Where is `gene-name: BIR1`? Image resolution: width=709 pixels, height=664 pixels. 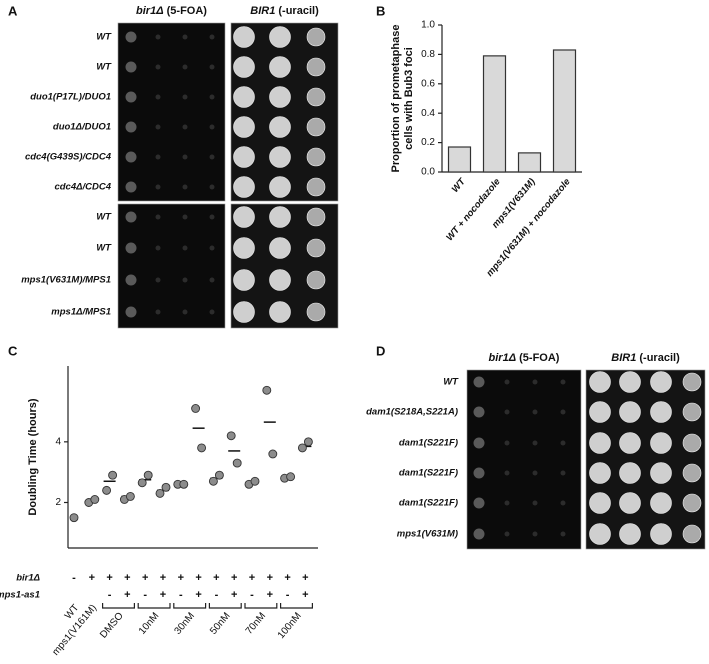
gene-name: BIR1 is located at coordinates (623, 358).